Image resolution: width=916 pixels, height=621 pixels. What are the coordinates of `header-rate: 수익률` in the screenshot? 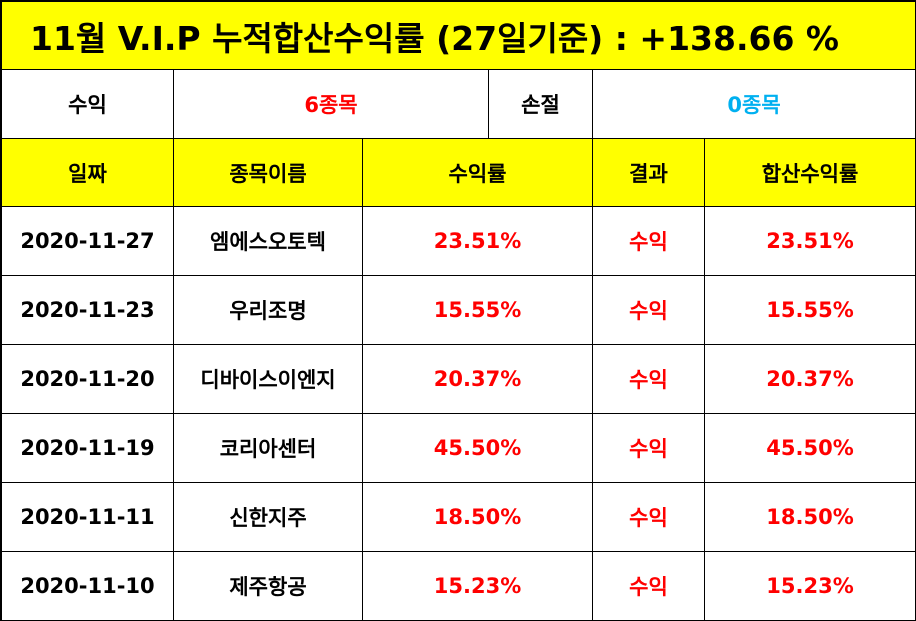 It's located at (477, 172).